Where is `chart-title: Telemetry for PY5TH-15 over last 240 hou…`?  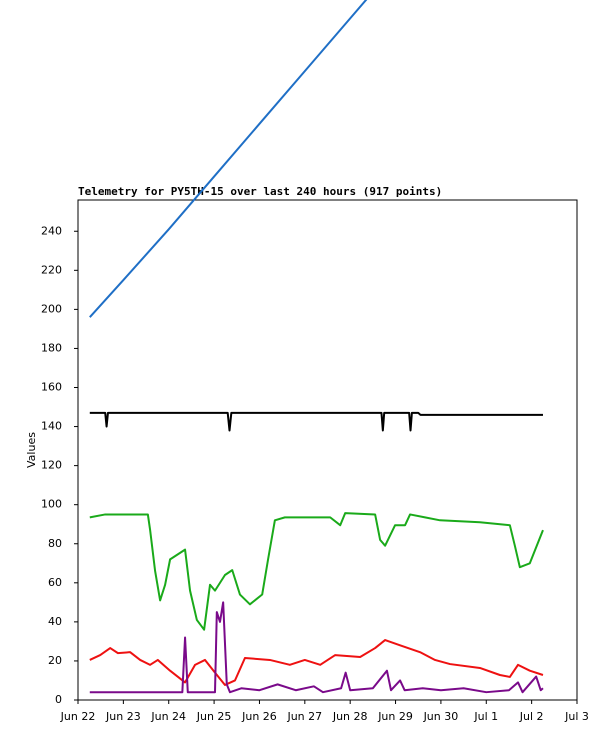 chart-title: Telemetry for PY5TH-15 over last 240 hou… is located at coordinates (260, 191).